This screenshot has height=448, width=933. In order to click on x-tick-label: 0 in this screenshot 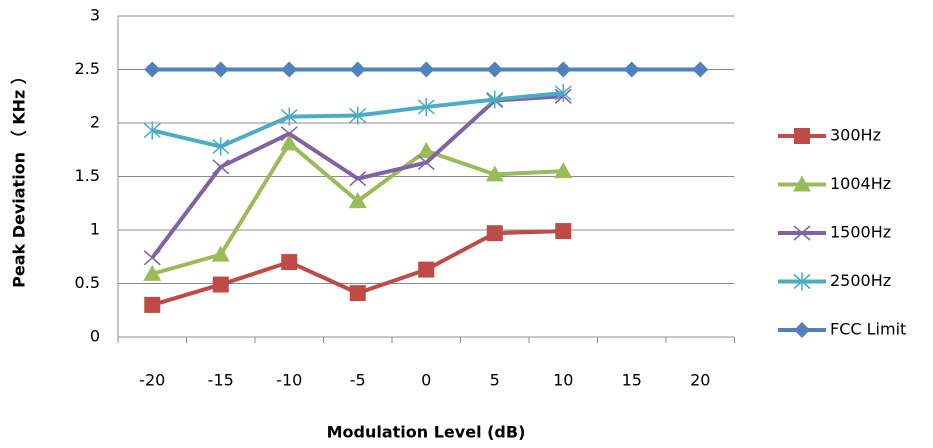, I will do `click(426, 380)`.